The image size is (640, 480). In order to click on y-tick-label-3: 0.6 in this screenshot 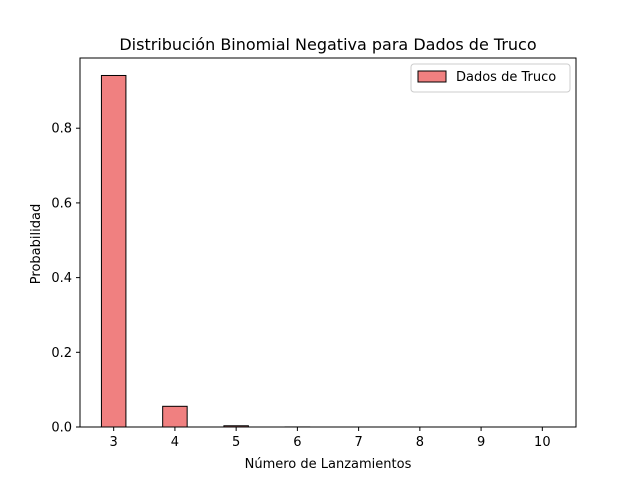, I will do `click(61, 203)`.